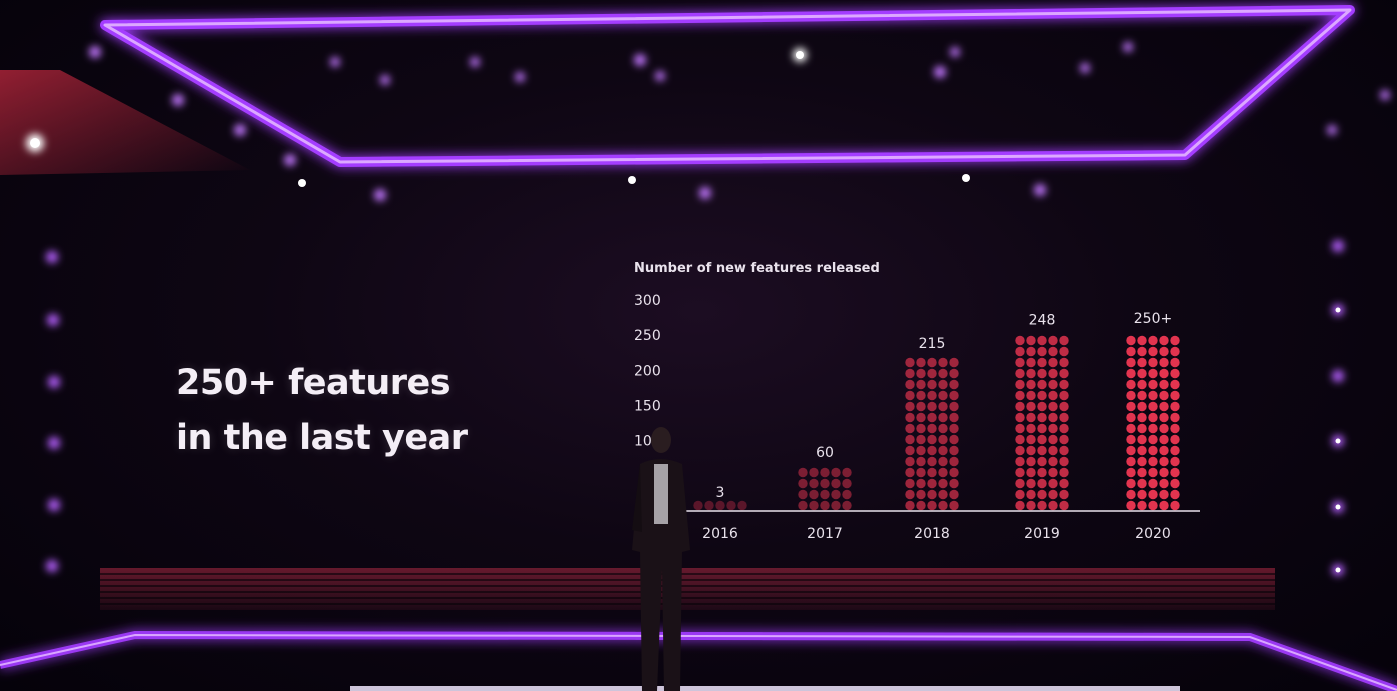 This screenshot has height=691, width=1397. Describe the element at coordinates (1042, 534) in the screenshot. I see `x-tick-2019: 2019` at that location.